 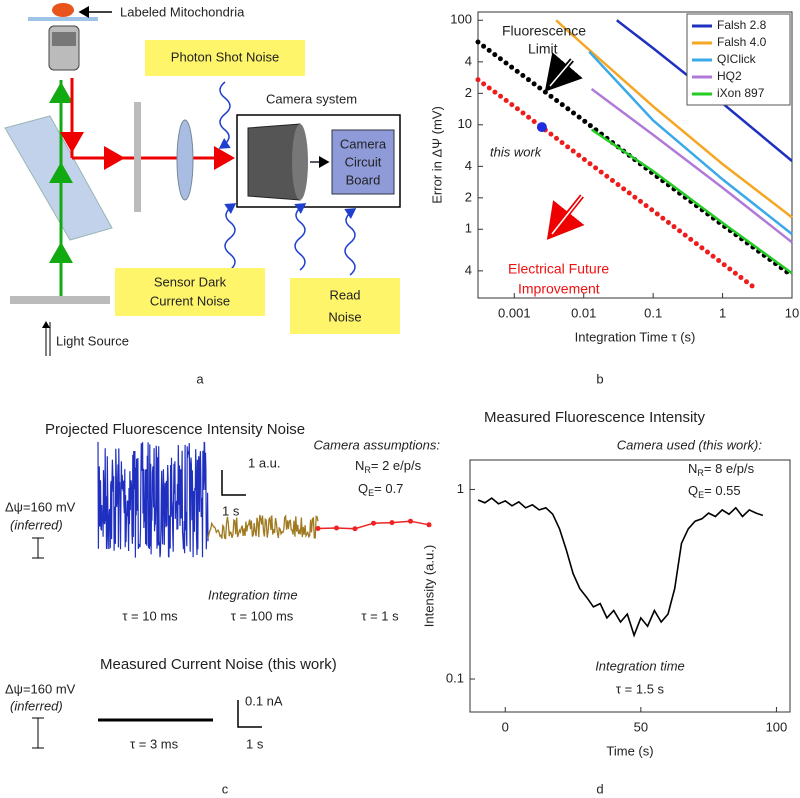 What do you see at coordinates (190, 281) in the screenshot?
I see `note: Sensor Dark` at bounding box center [190, 281].